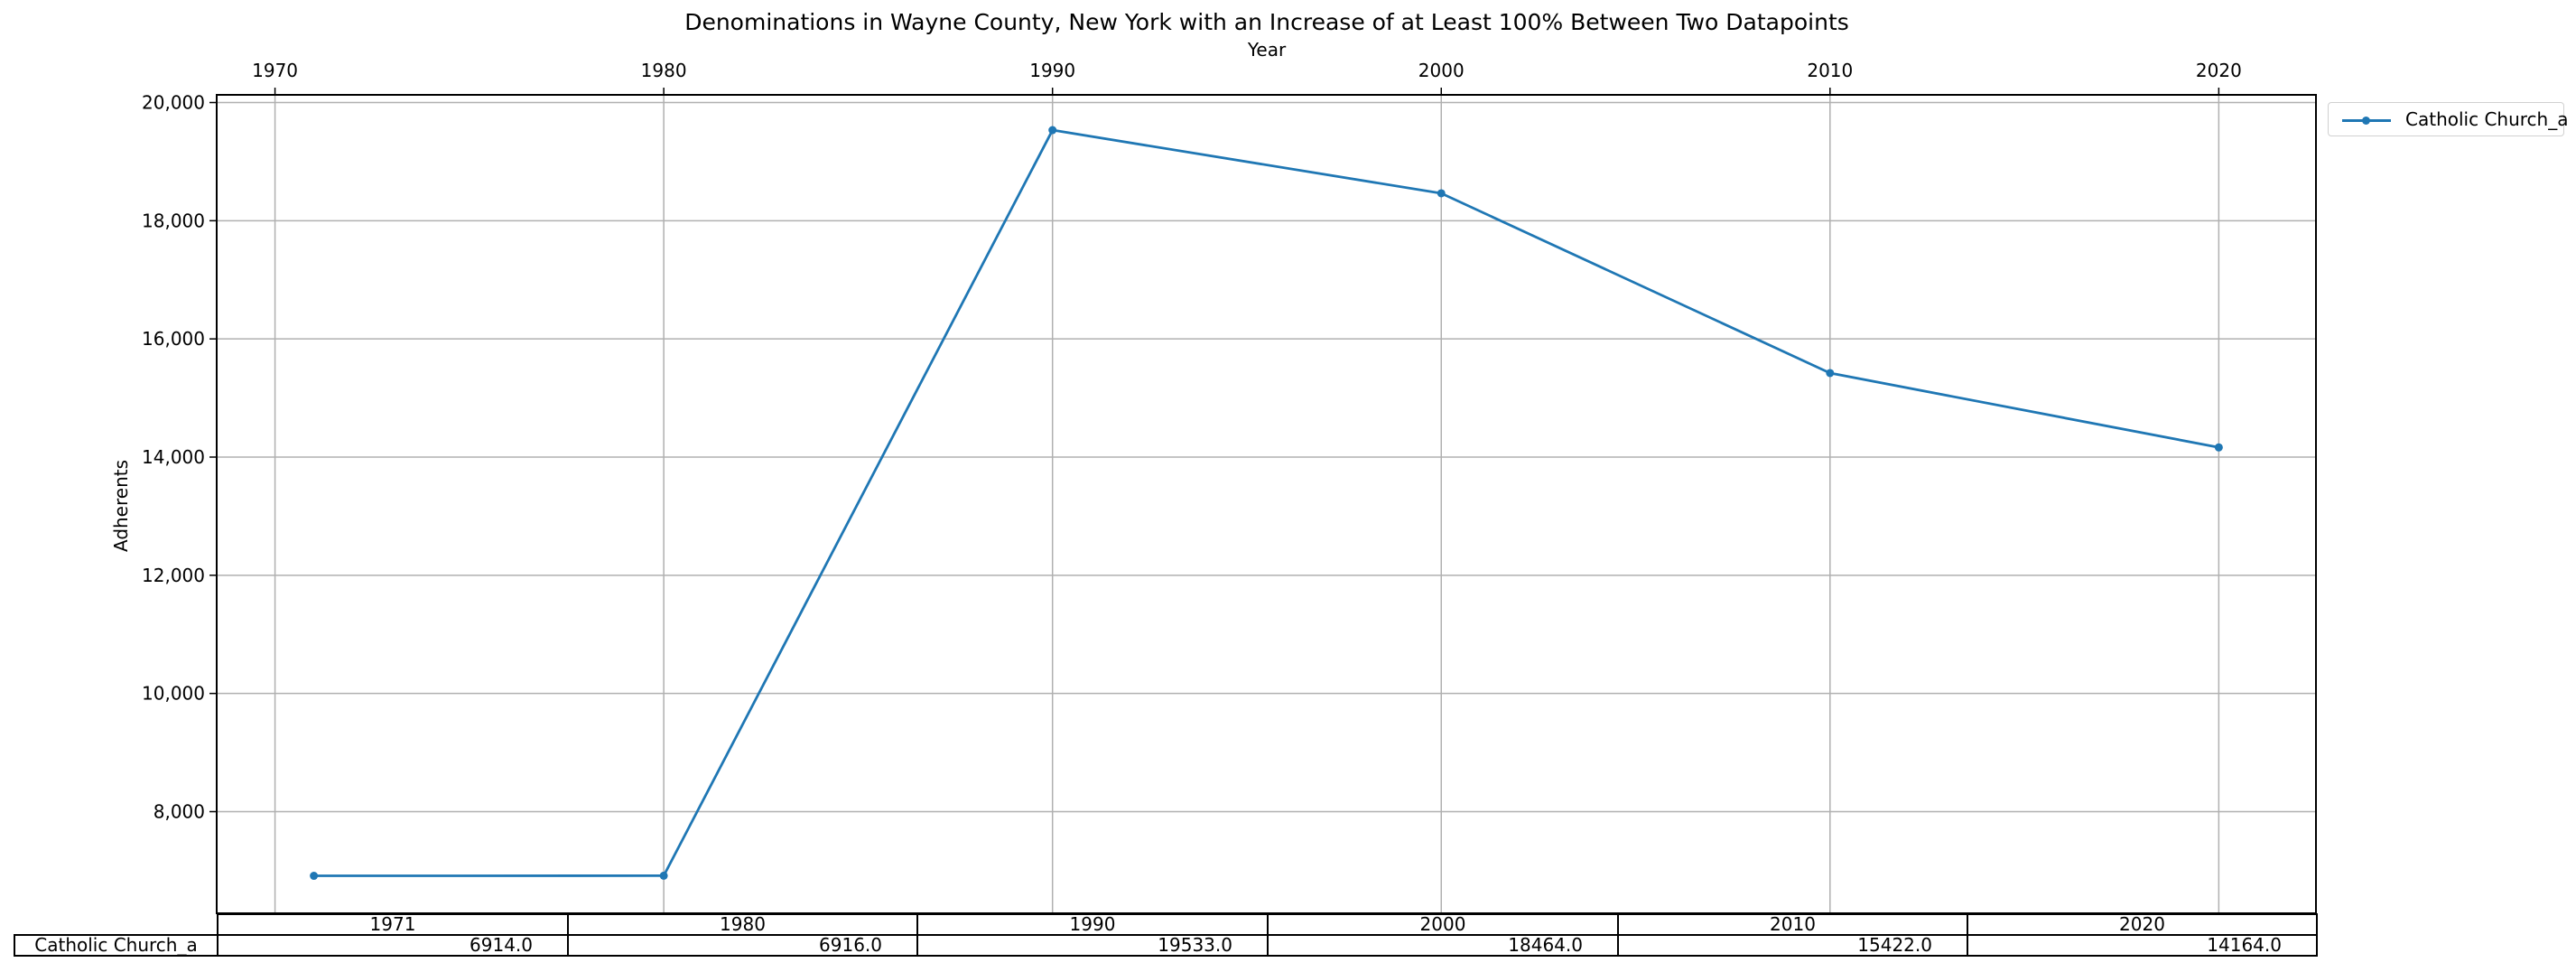  I want to click on table-col-header: 1990, so click(1092, 924).